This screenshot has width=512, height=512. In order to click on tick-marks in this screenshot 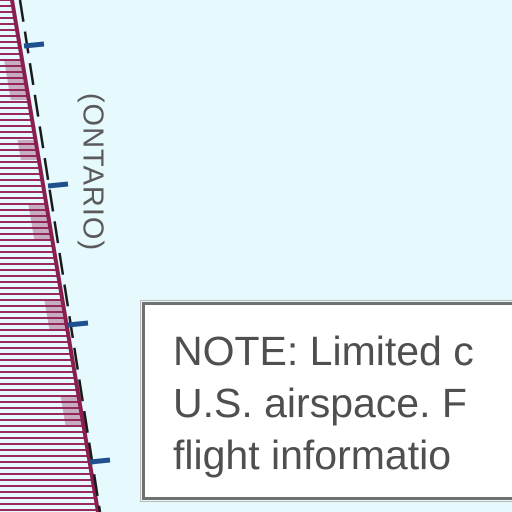, I will do `click(67, 253)`.